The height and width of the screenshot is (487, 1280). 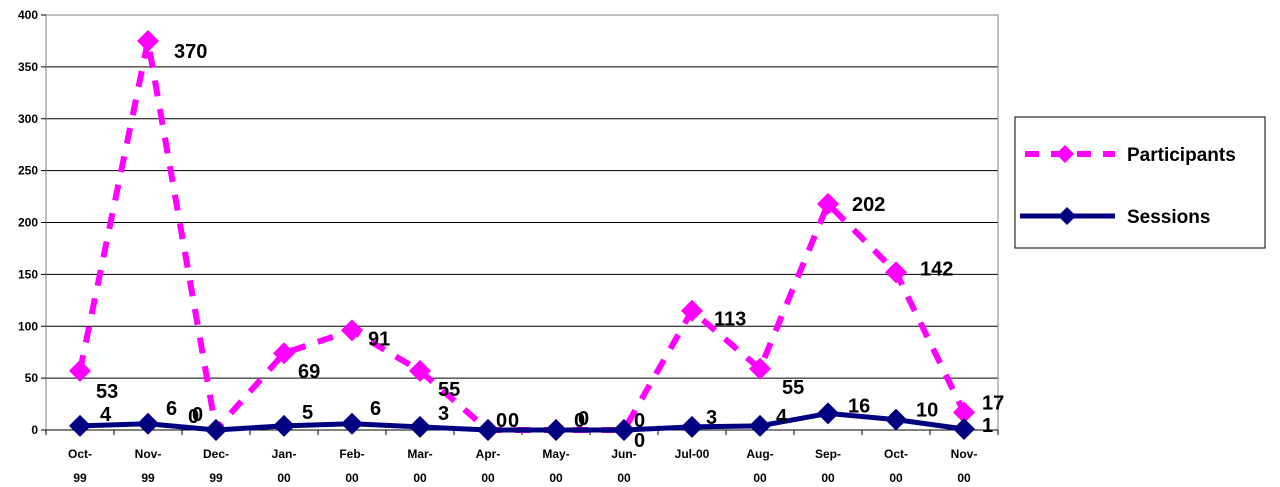 What do you see at coordinates (32, 378) in the screenshot?
I see `y-tick-label: 50` at bounding box center [32, 378].